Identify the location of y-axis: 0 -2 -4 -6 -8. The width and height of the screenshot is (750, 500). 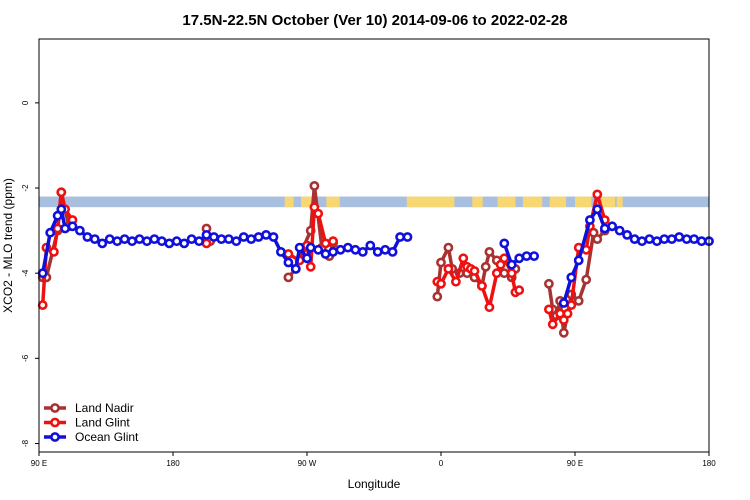
(30, 273).